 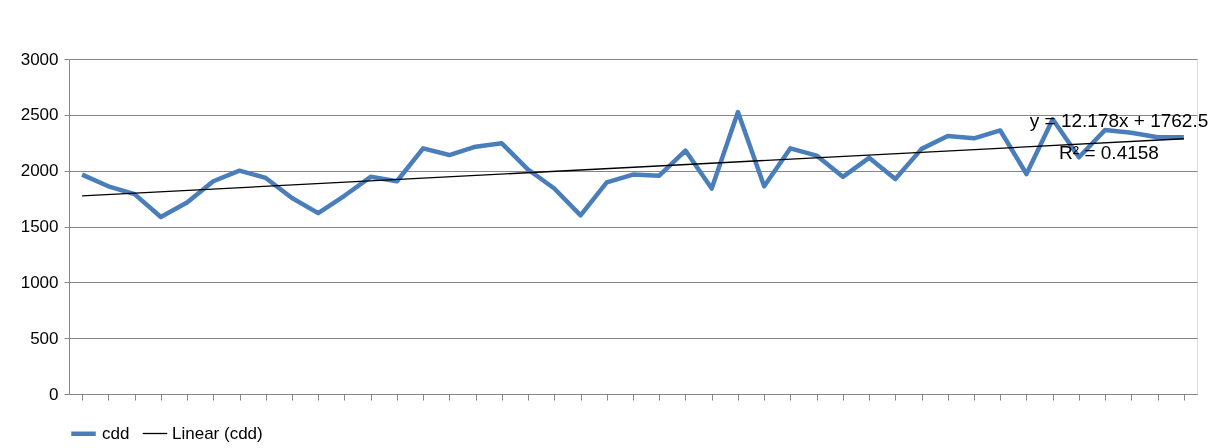 What do you see at coordinates (39, 226) in the screenshot?
I see `y-tick-label: 1500` at bounding box center [39, 226].